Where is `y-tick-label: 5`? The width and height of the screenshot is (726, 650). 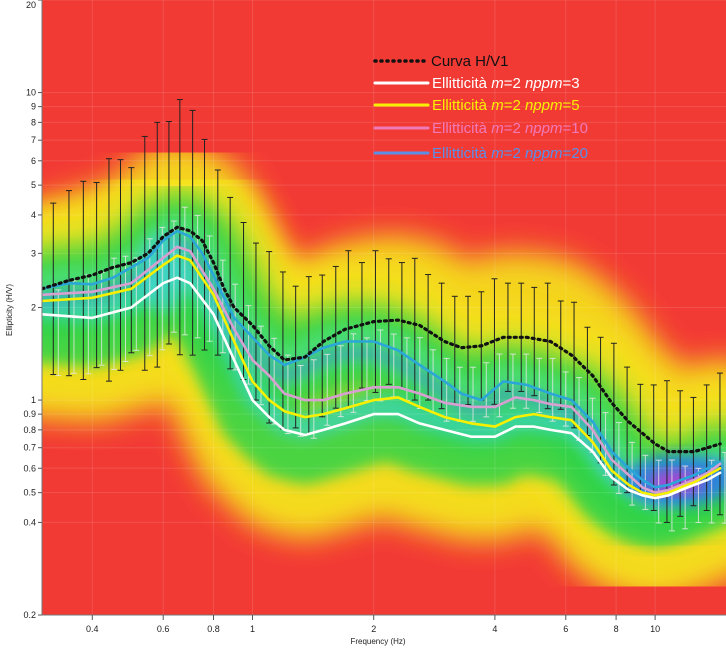 y-tick-label: 5 is located at coordinates (33, 185).